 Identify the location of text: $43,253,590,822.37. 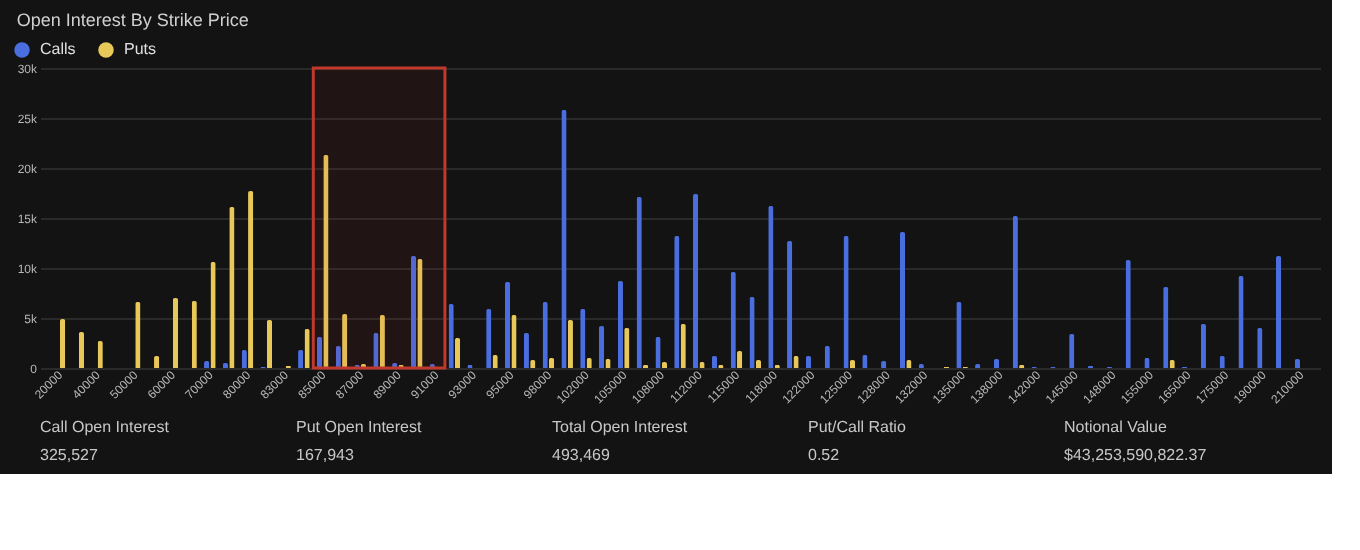
(1136, 455).